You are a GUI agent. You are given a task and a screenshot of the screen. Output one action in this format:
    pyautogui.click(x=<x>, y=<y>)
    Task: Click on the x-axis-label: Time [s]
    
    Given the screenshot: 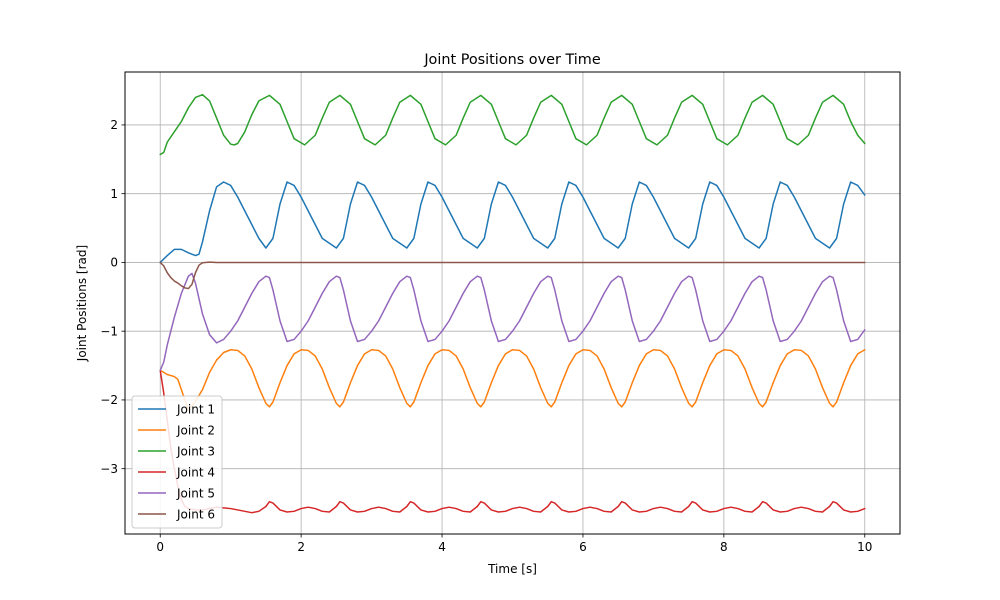 What is the action you would take?
    pyautogui.click(x=512, y=569)
    